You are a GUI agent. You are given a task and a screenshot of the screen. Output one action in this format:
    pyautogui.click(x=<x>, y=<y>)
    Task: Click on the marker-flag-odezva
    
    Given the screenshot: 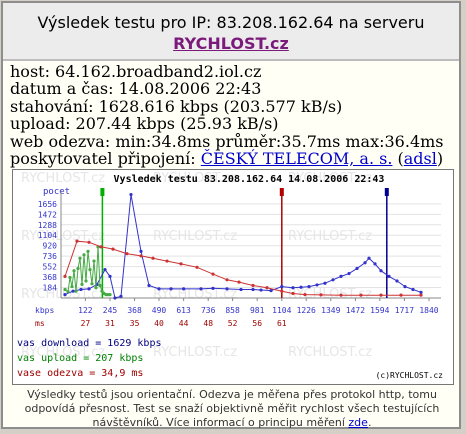 What is the action you would take?
    pyautogui.click(x=281, y=192)
    